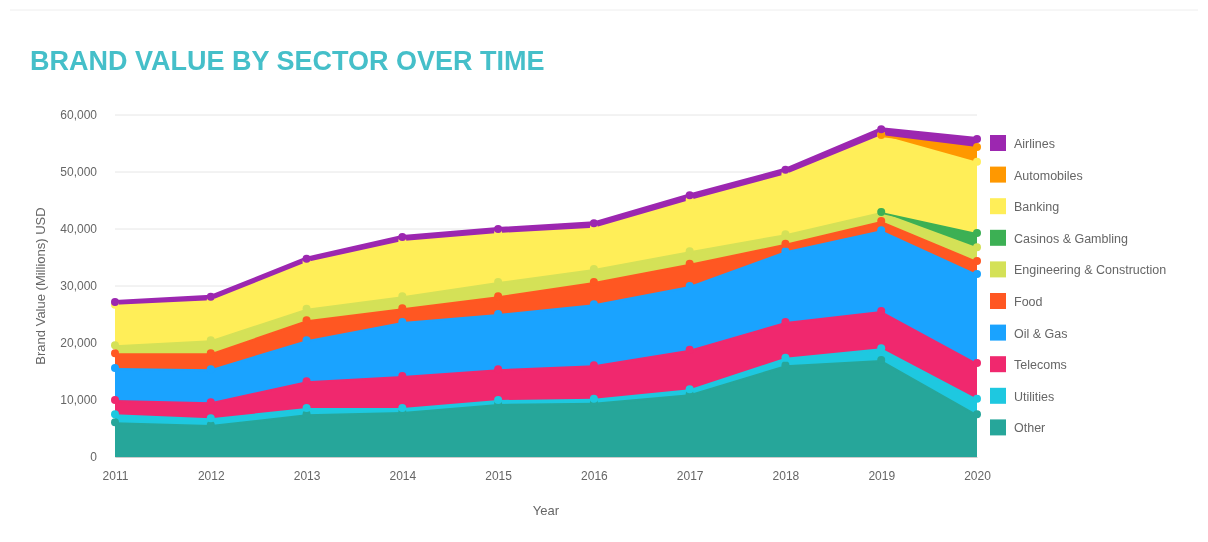 Image resolution: width=1208 pixels, height=542 pixels. I want to click on y-tick-label: 40,000, so click(79, 229).